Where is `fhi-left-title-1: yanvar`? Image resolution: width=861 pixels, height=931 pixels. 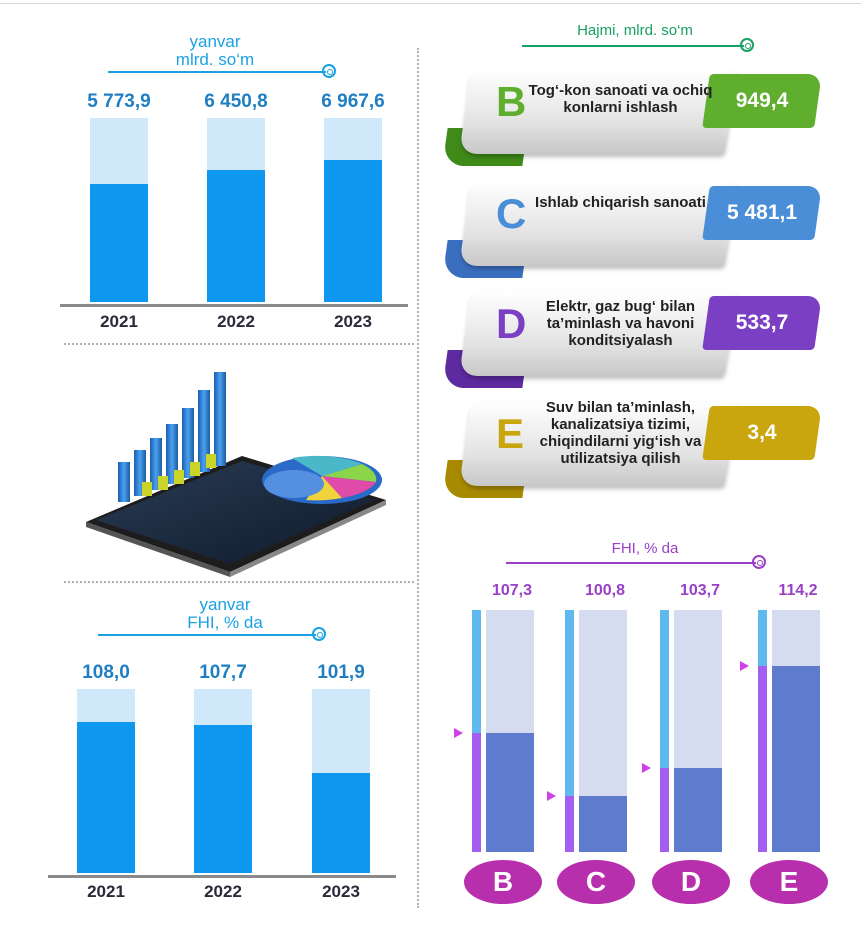 fhi-left-title-1: yanvar is located at coordinates (225, 604).